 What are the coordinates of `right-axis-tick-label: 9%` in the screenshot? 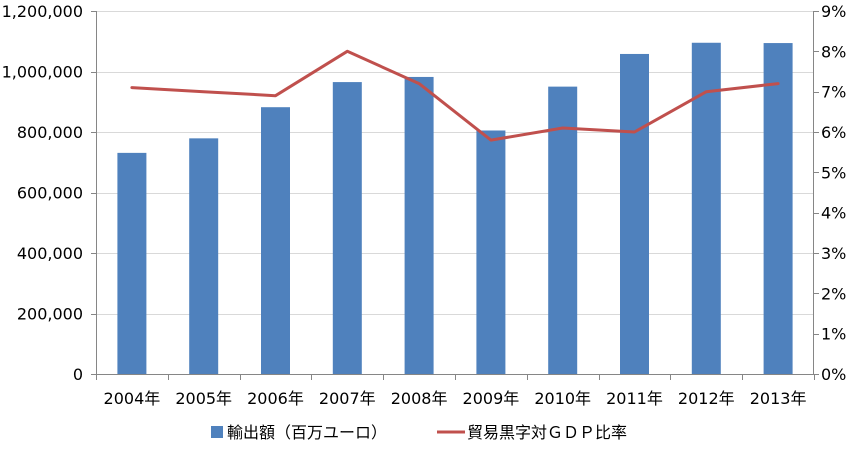 It's located at (833, 11).